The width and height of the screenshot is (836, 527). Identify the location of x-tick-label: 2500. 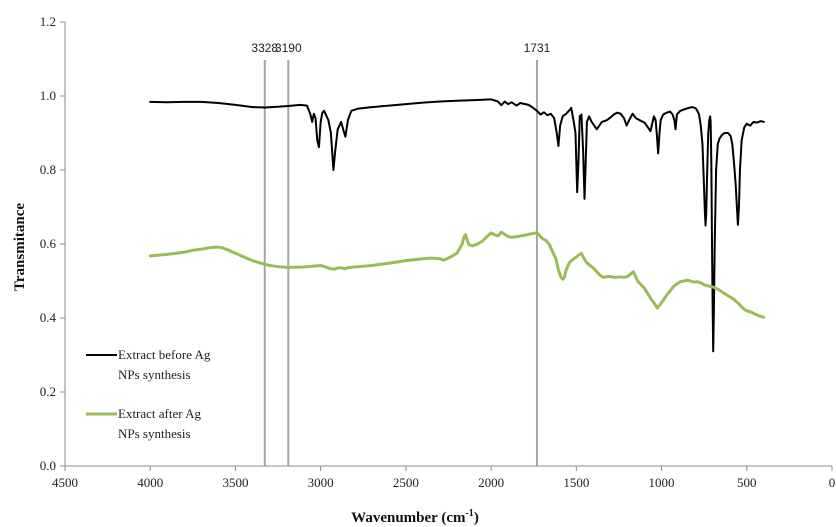
(406, 482).